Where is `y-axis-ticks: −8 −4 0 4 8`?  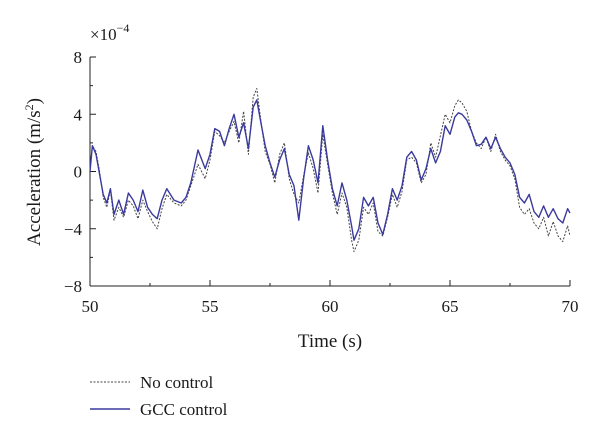 y-axis-ticks: −8 −4 0 4 8 is located at coordinates (80, 172).